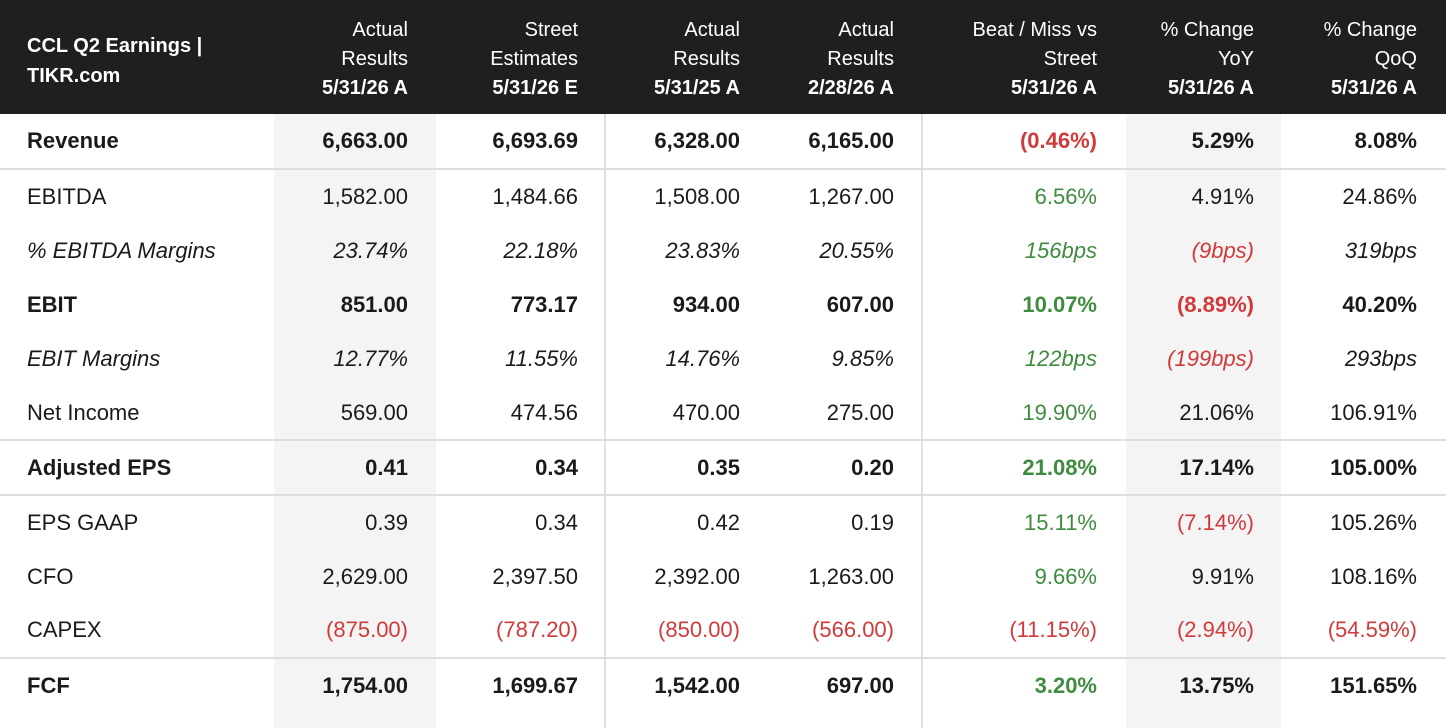 This screenshot has width=1446, height=728. What do you see at coordinates (1215, 629) in the screenshot?
I see `cell-yoy: (2.94%)` at bounding box center [1215, 629].